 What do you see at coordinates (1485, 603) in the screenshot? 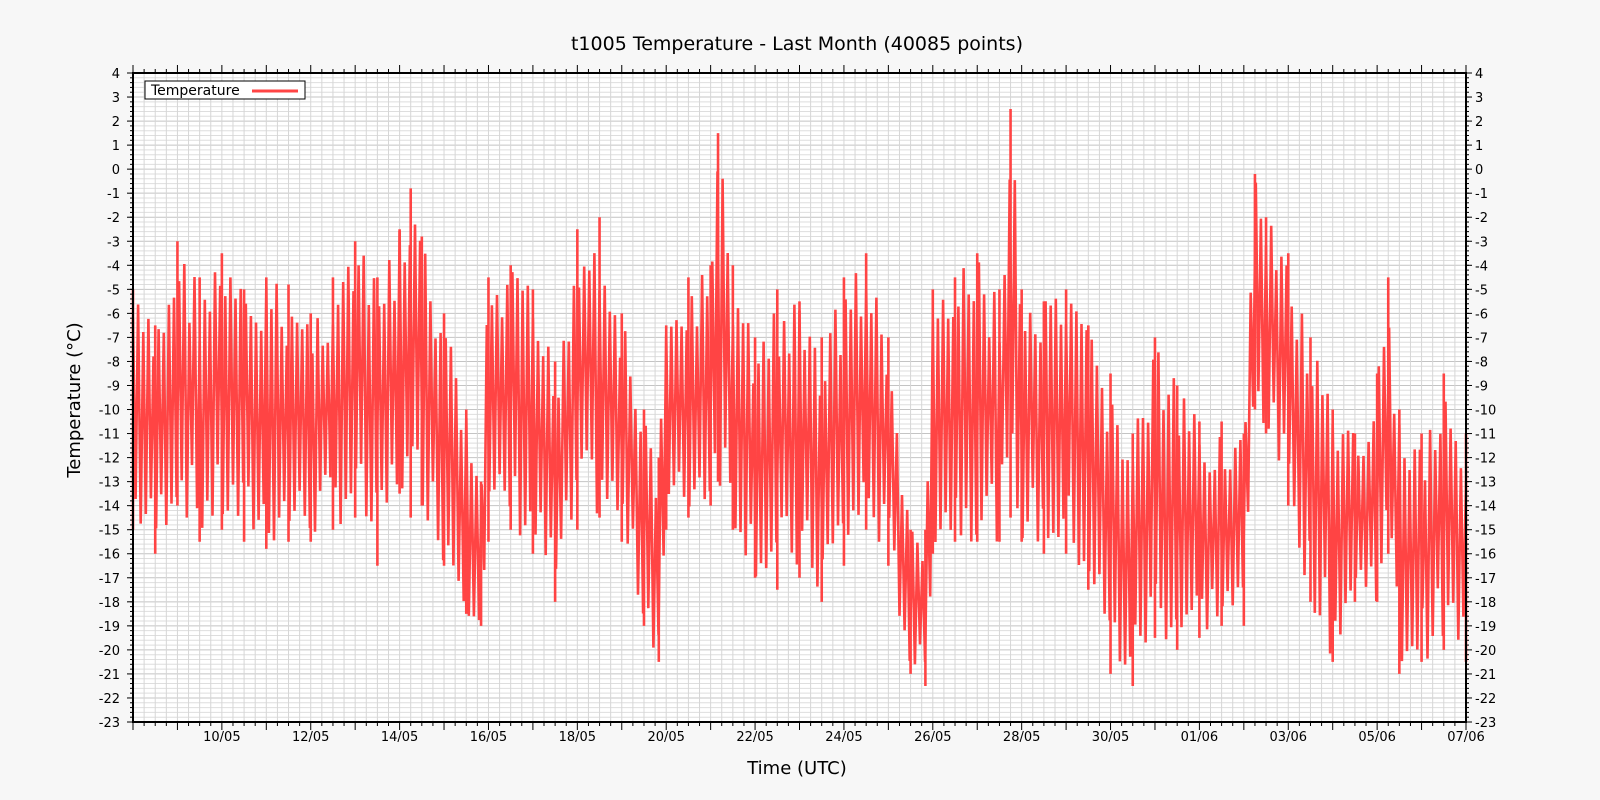
I see `y-tick-label-right: -18` at bounding box center [1485, 603].